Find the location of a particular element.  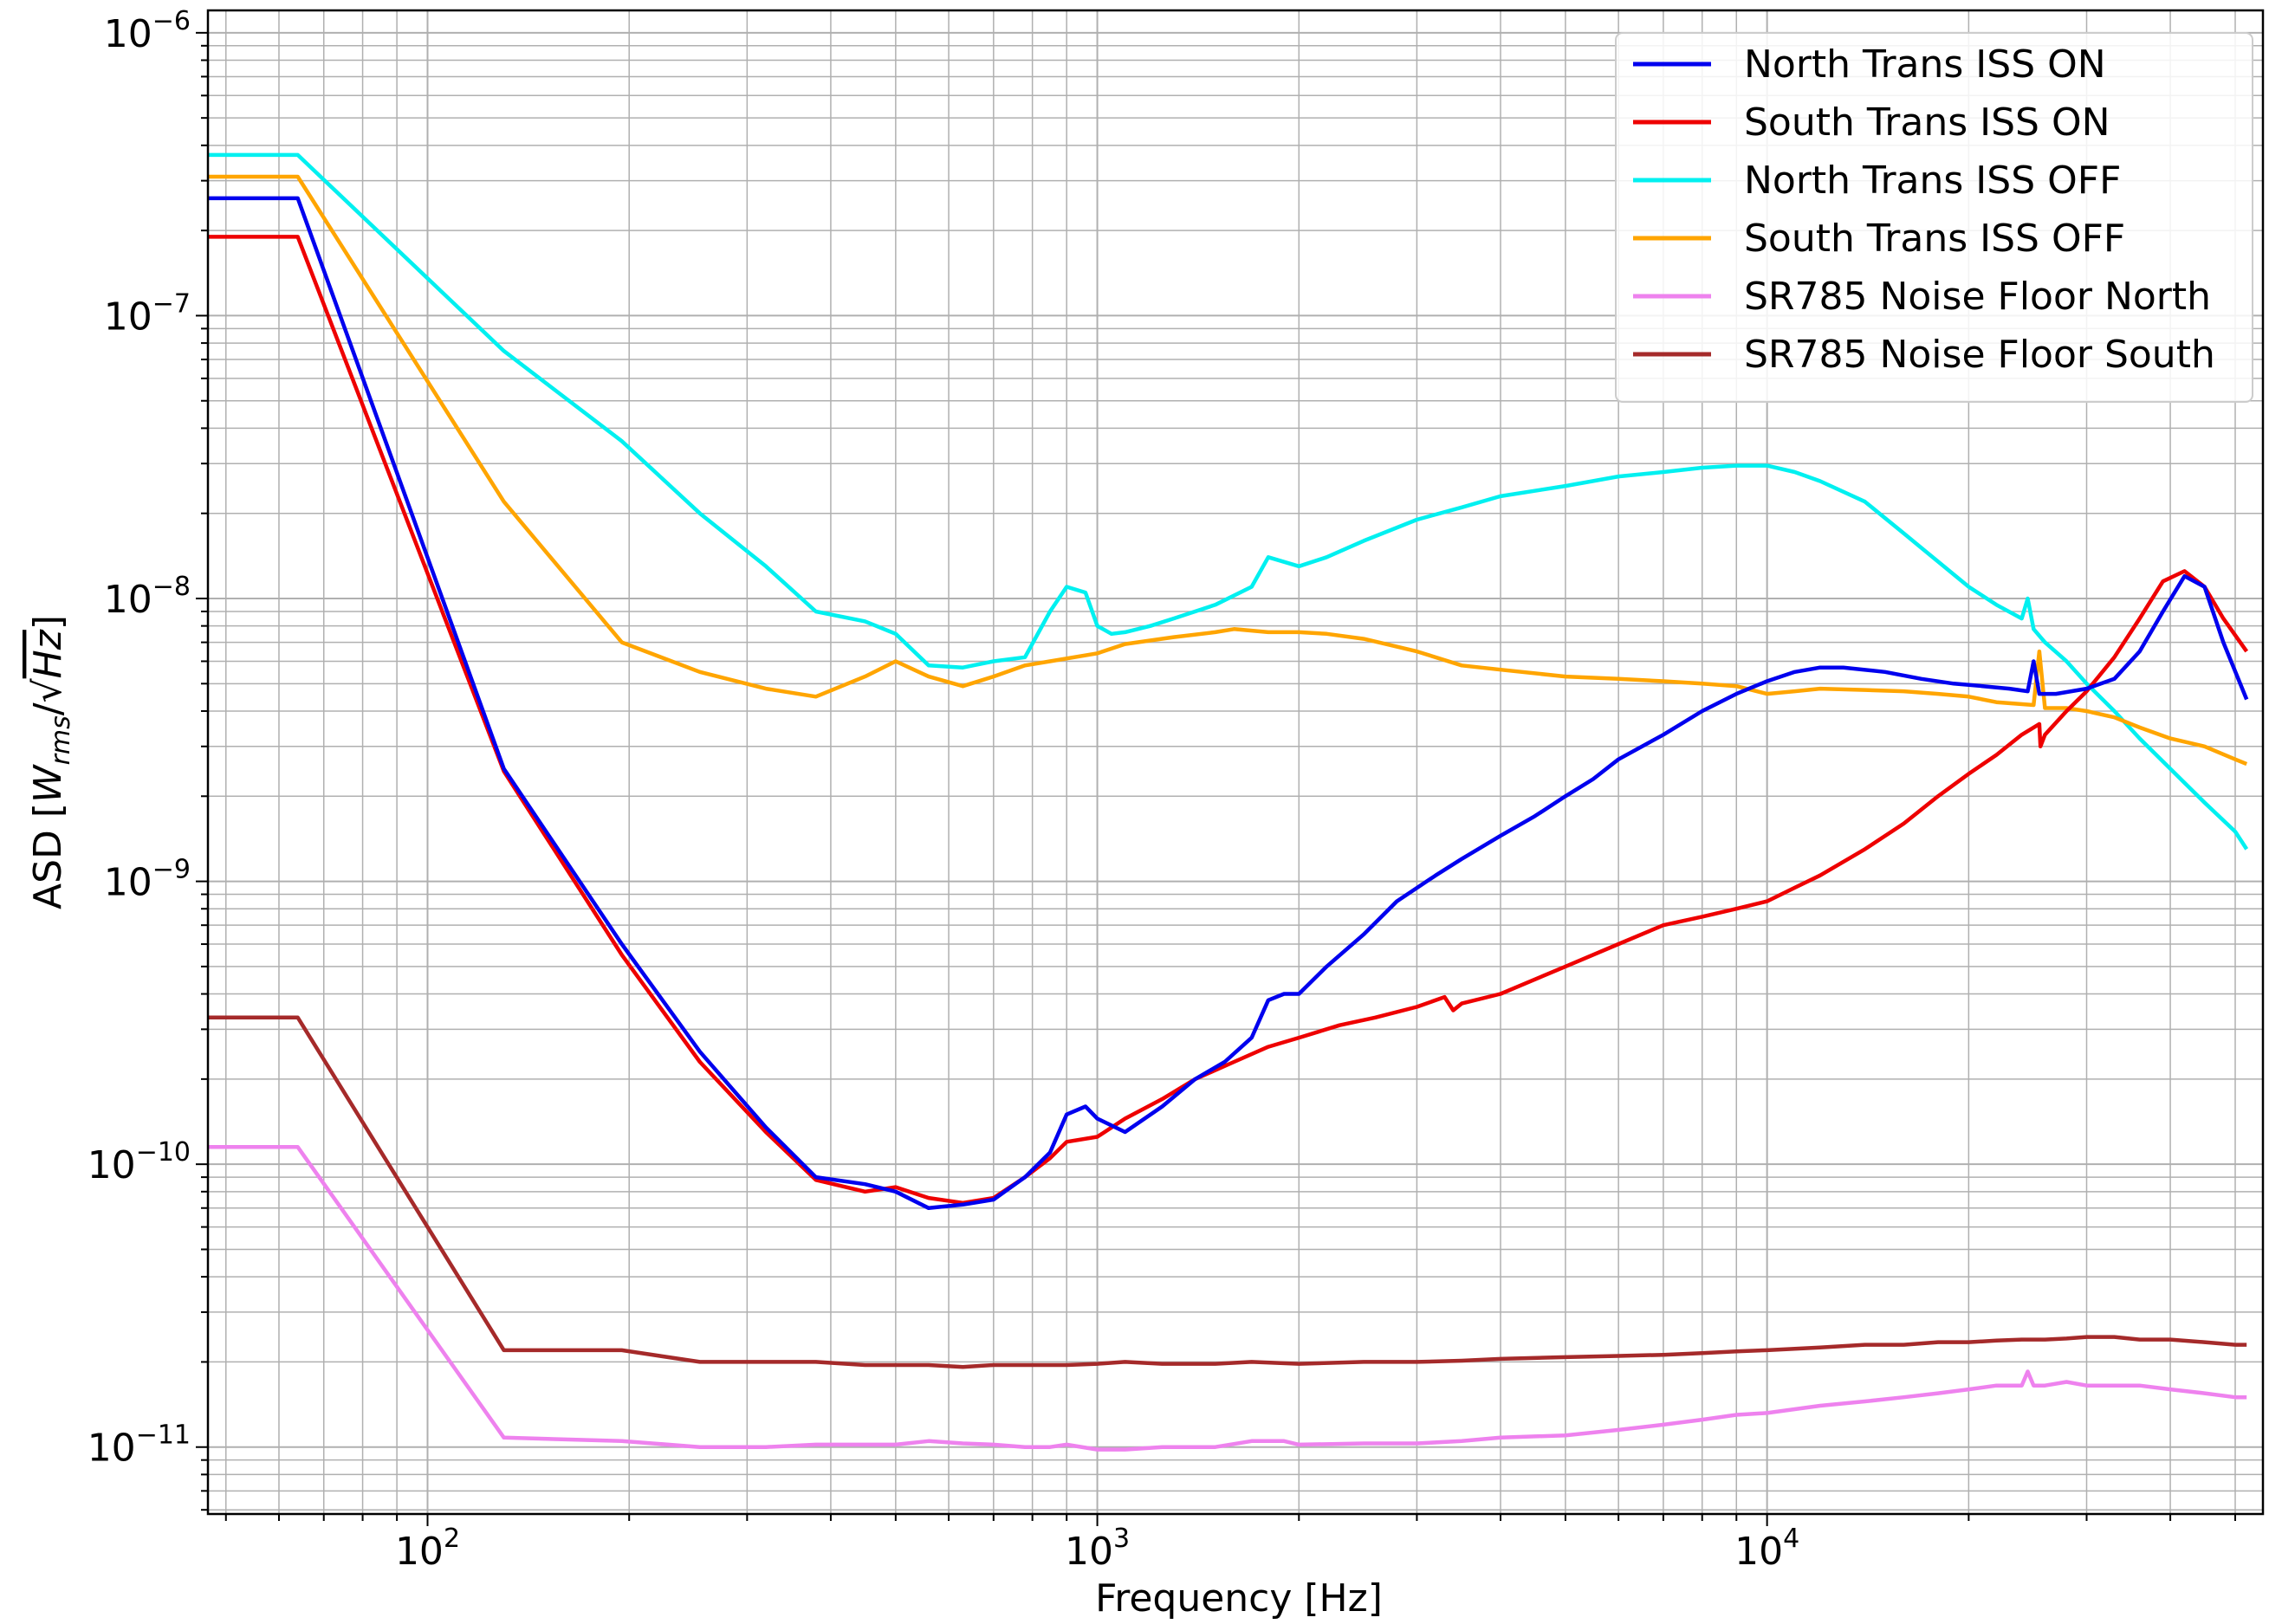

x-tick-label: 10³ is located at coordinates (1097, 1549).